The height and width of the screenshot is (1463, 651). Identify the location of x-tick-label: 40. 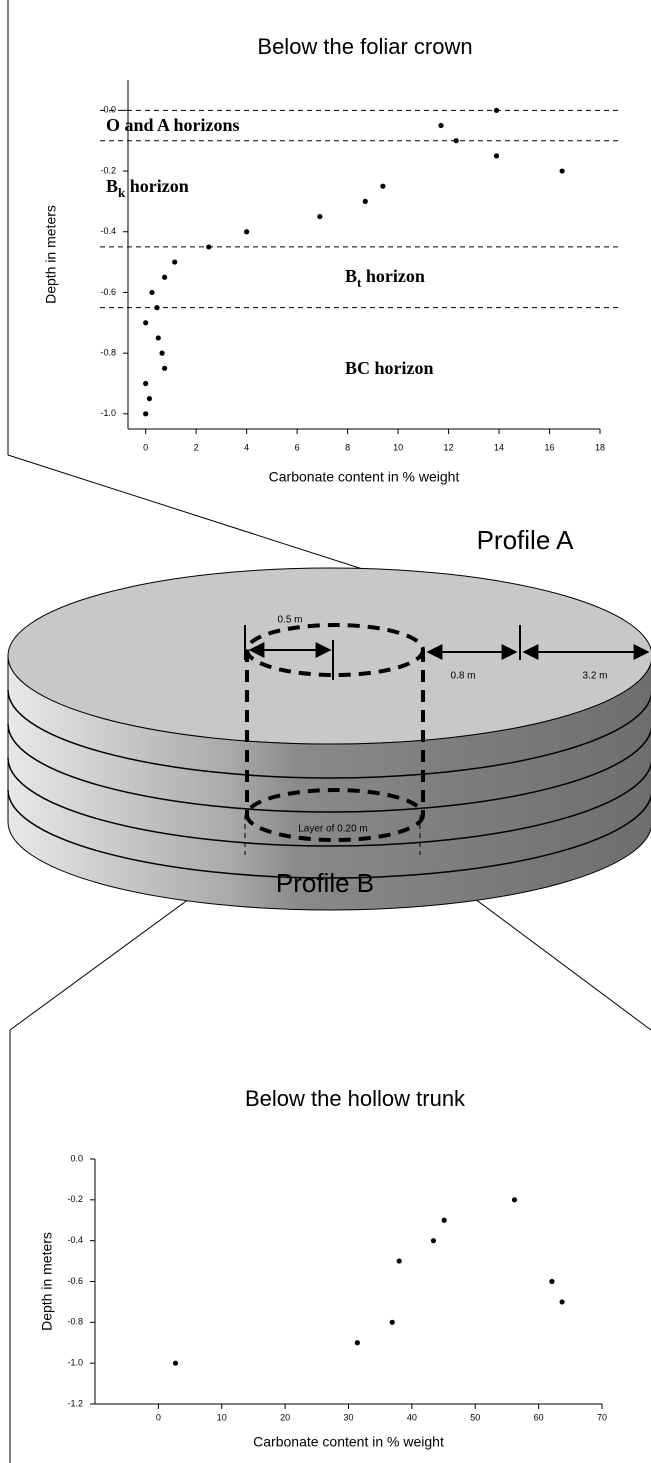
(412, 1417).